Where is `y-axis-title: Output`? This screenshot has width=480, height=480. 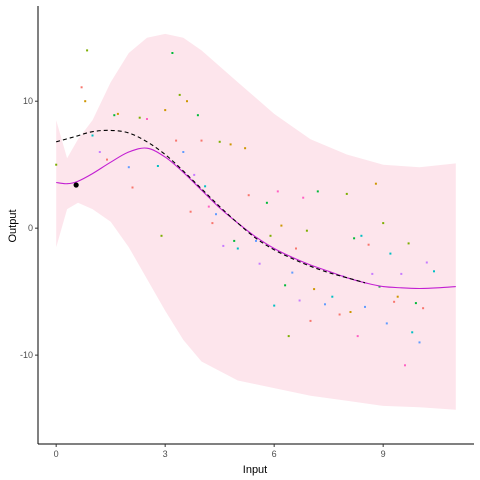
y-axis-title: Output is located at coordinates (13, 225).